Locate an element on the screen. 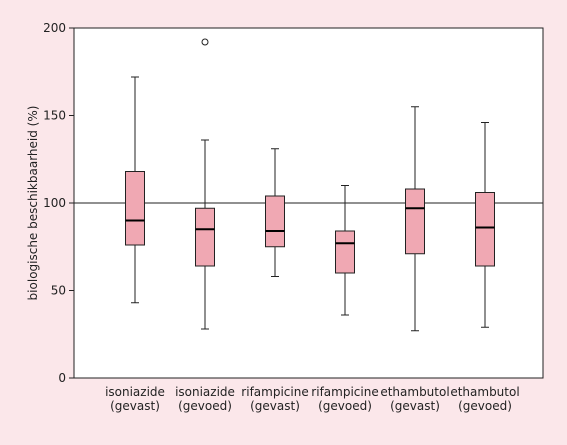  category-label-3: rifampicine (gevast) is located at coordinates (274, 399).